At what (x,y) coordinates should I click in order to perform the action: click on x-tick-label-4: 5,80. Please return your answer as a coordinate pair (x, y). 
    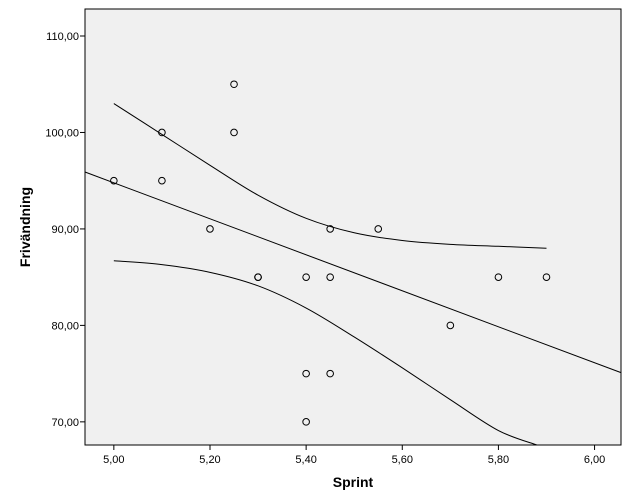
    Looking at the image, I should click on (498, 460).